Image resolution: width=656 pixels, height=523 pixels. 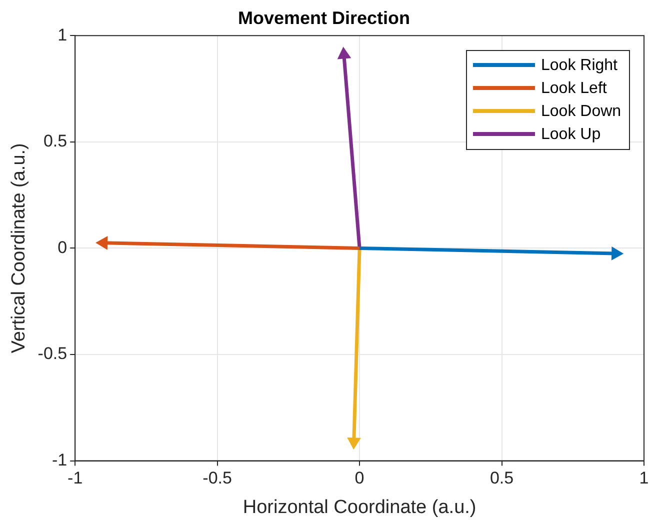 What do you see at coordinates (359, 507) in the screenshot?
I see `x-axis-title: Horizontal Coordinate (a.u.)` at bounding box center [359, 507].